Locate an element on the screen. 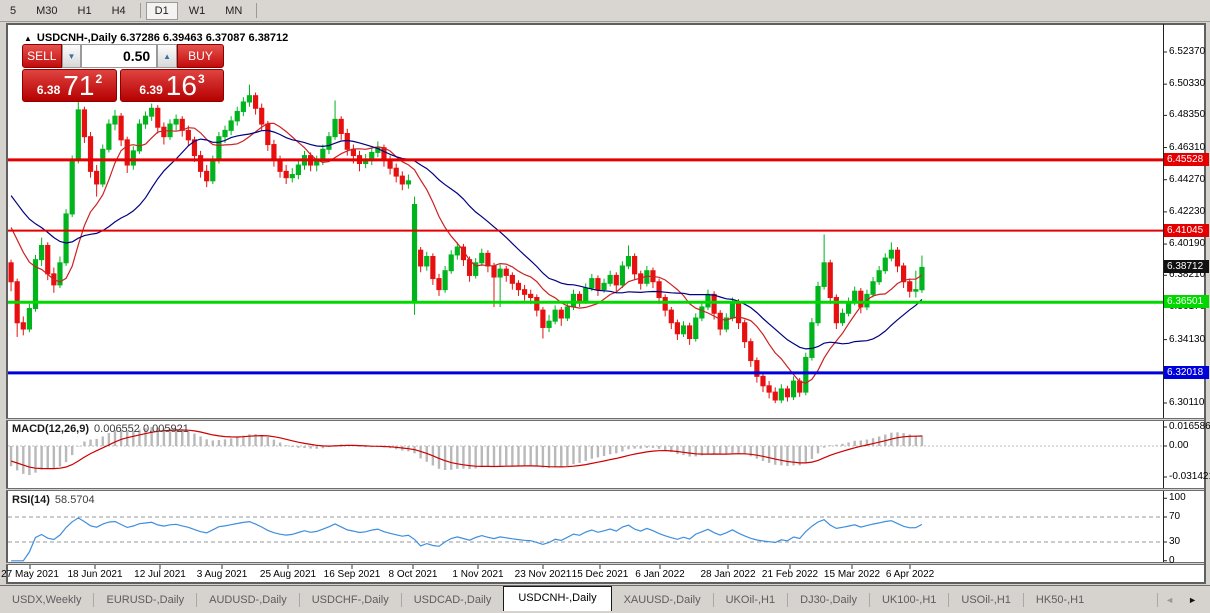 This screenshot has width=1210, height=613. tab-dj30-daily: DJ30-,Daily is located at coordinates (828, 600).